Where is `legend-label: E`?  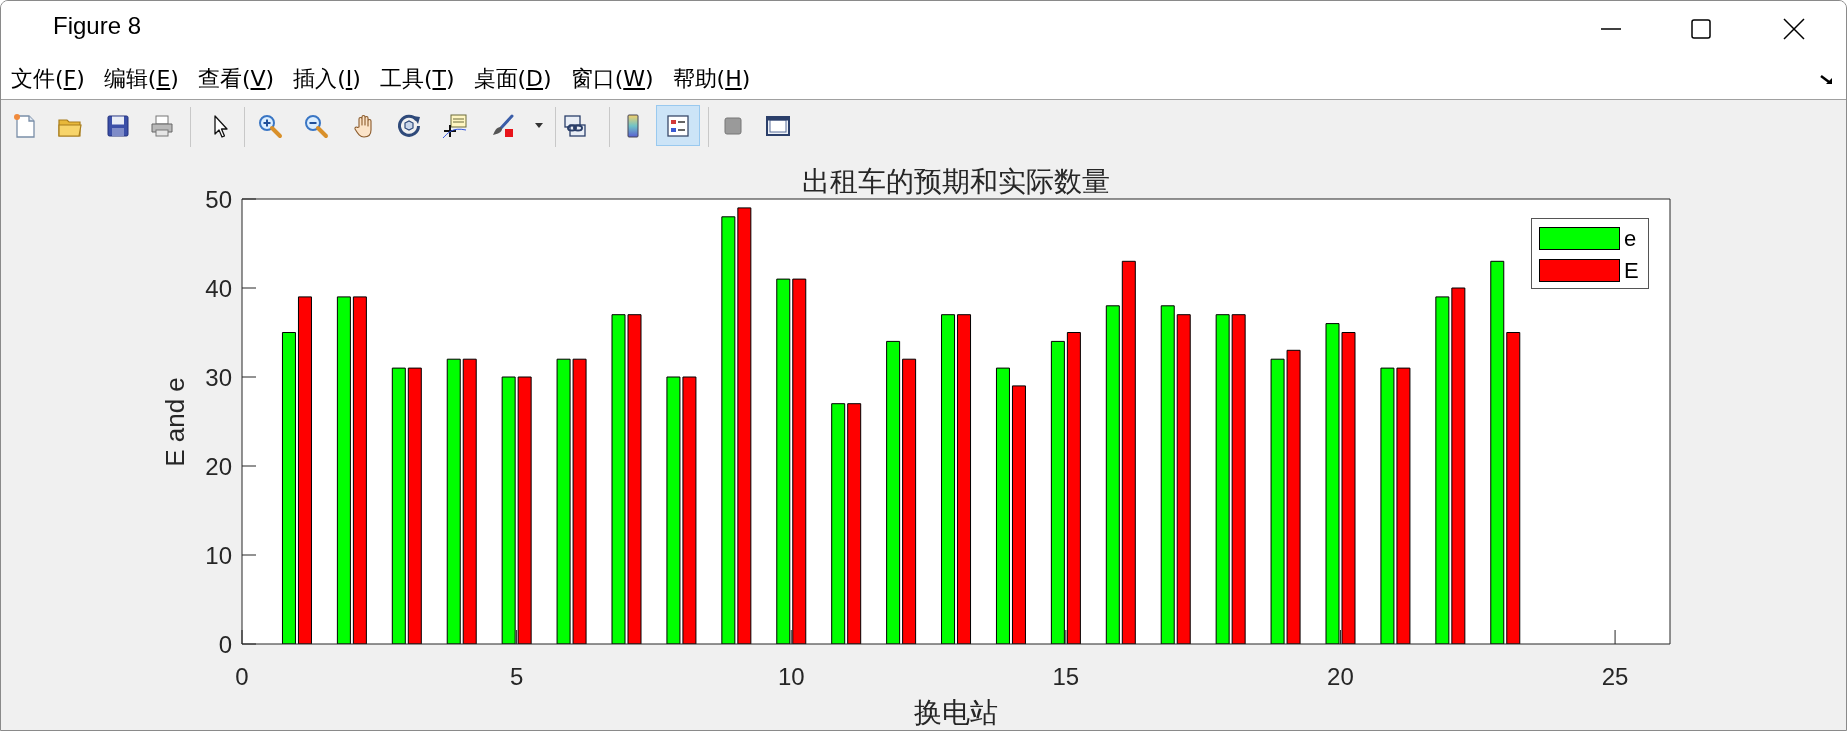
legend-label: E is located at coordinates (1631, 270).